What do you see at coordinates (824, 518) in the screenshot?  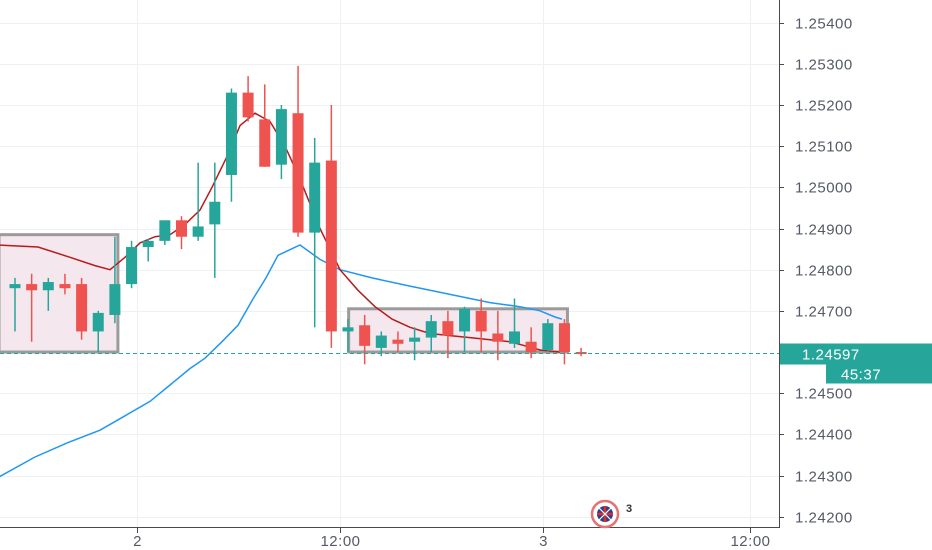 I see `price-tick-label: 1.24200` at bounding box center [824, 518].